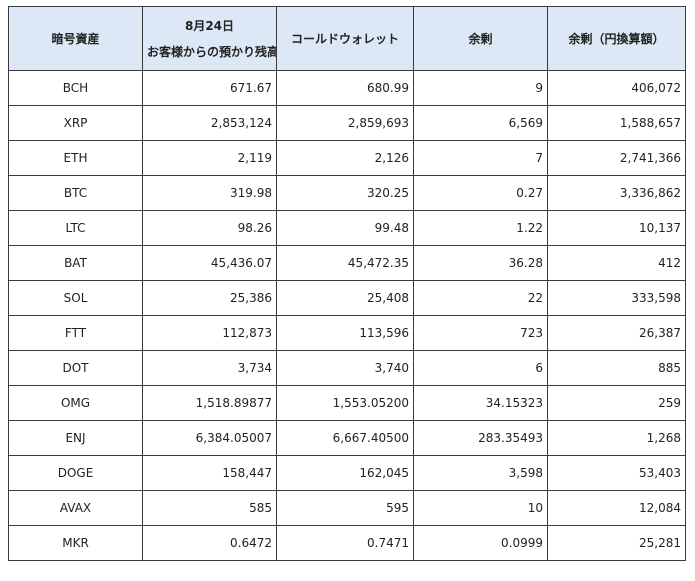  I want to click on cell-asset: DOT, so click(75, 368).